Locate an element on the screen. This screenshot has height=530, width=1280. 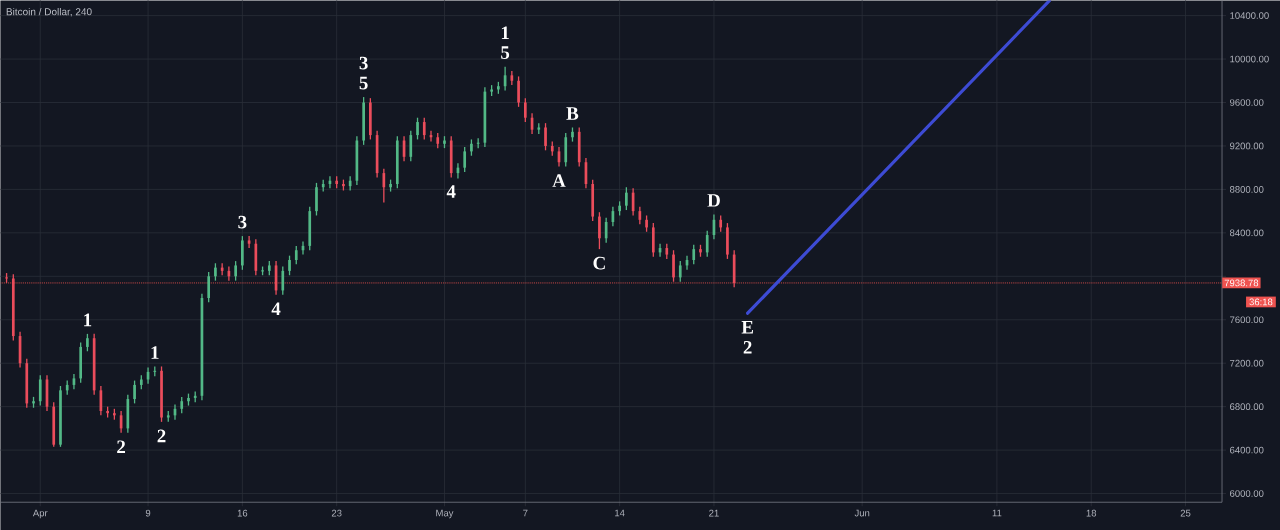
annotation: D is located at coordinates (713, 200).